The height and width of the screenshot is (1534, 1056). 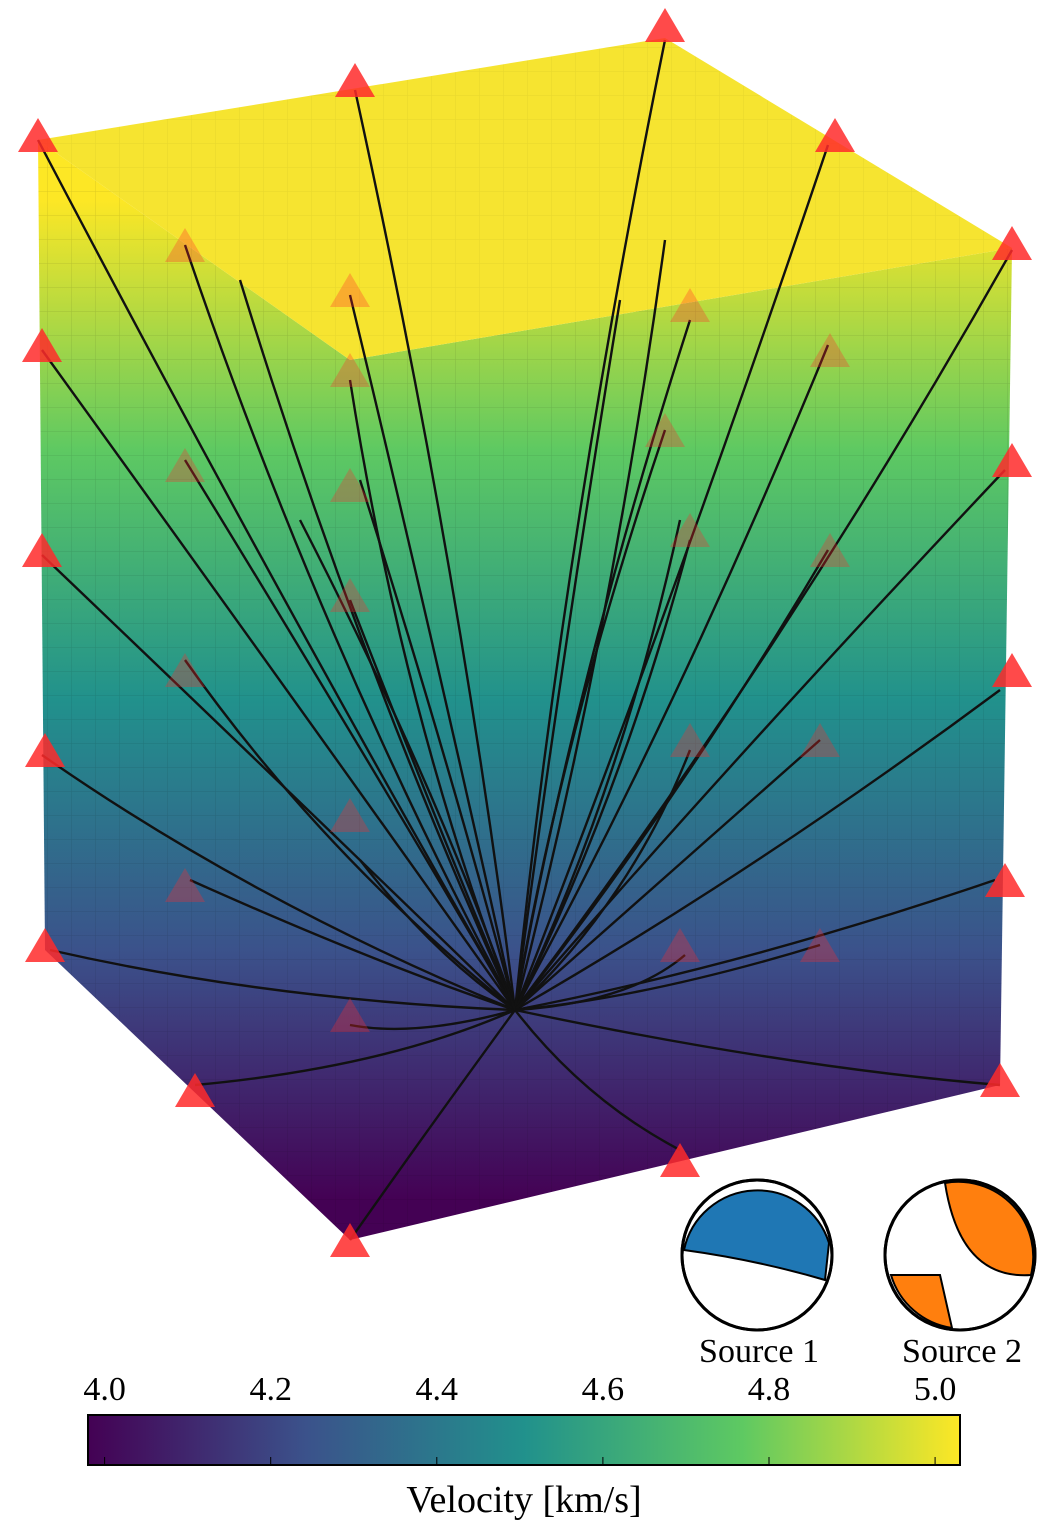 What do you see at coordinates (523, 1500) in the screenshot?
I see `colorbar-label: Velocity [km/s]` at bounding box center [523, 1500].